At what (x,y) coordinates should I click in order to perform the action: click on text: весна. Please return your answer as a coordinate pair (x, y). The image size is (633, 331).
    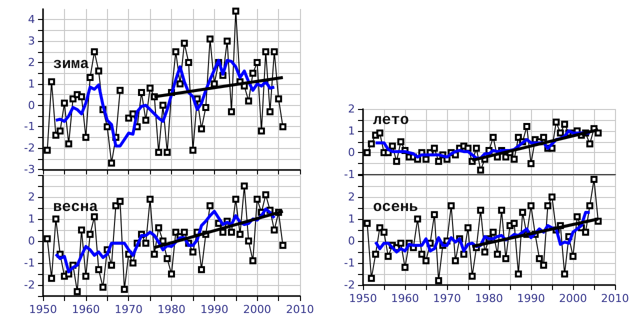
    Looking at the image, I should click on (75, 207).